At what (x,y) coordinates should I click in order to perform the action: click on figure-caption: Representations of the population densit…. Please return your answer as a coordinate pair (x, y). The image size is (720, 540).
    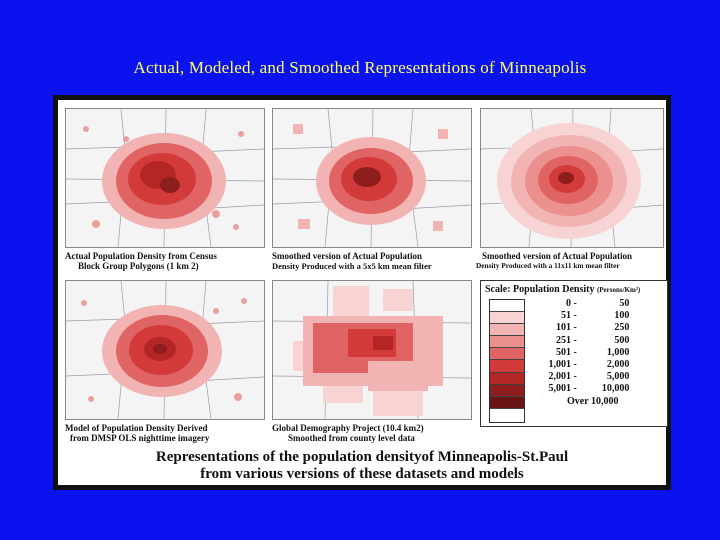
    Looking at the image, I should click on (362, 466).